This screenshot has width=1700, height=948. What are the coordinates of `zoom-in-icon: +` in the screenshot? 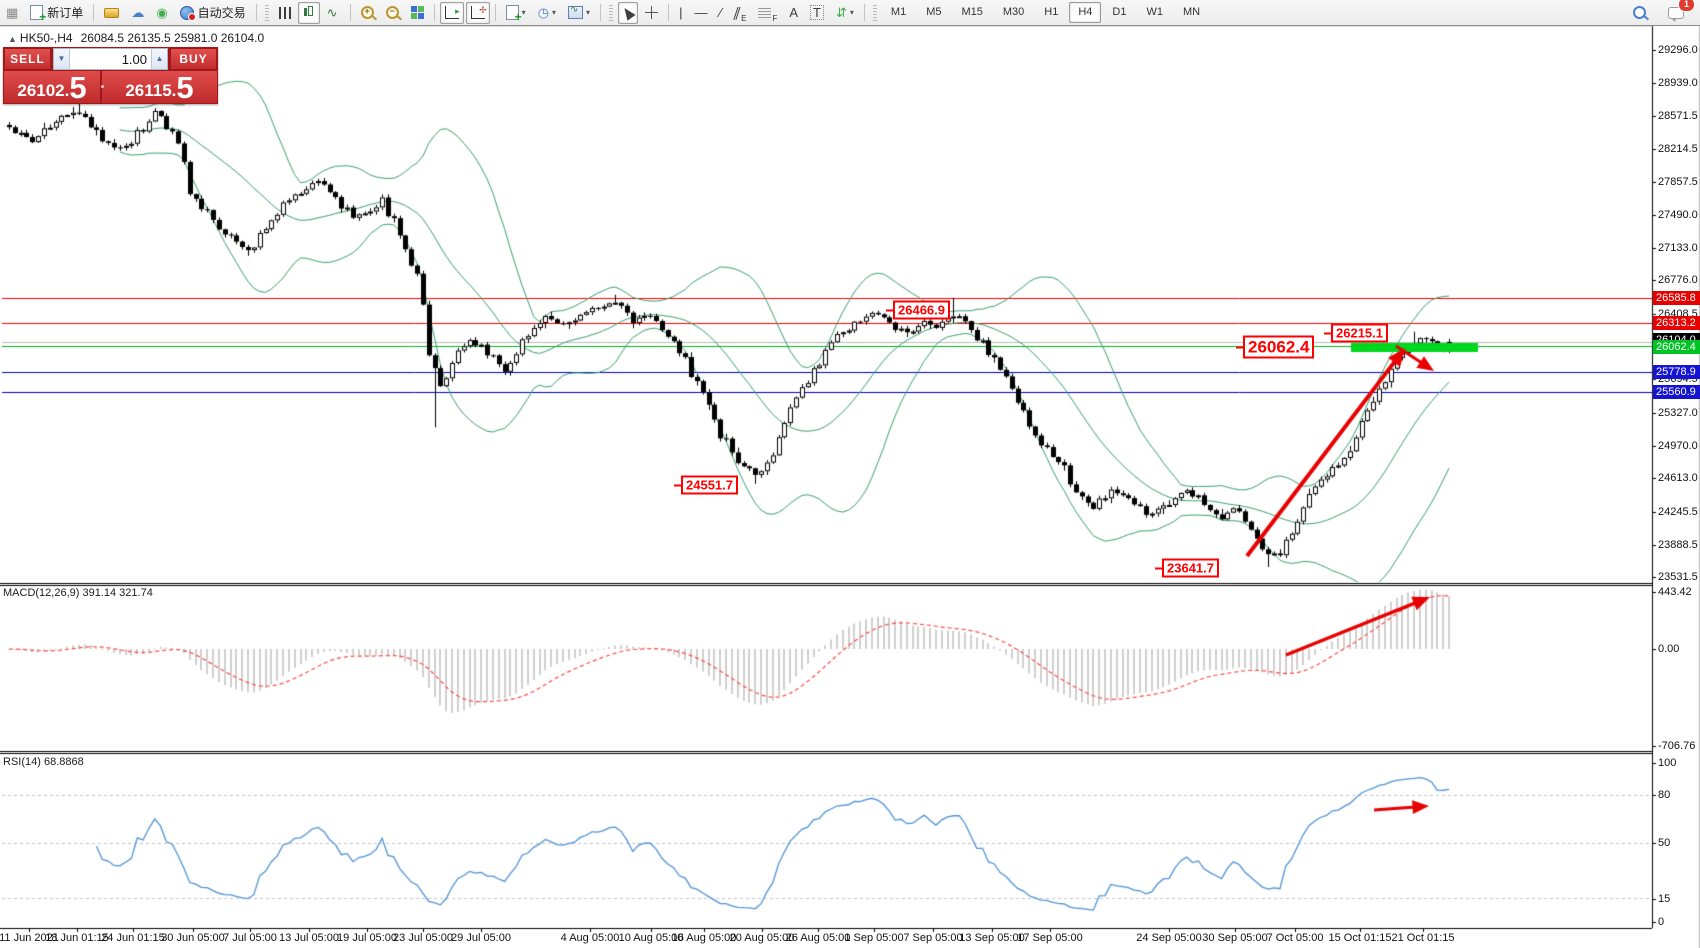 It's located at (367, 13).